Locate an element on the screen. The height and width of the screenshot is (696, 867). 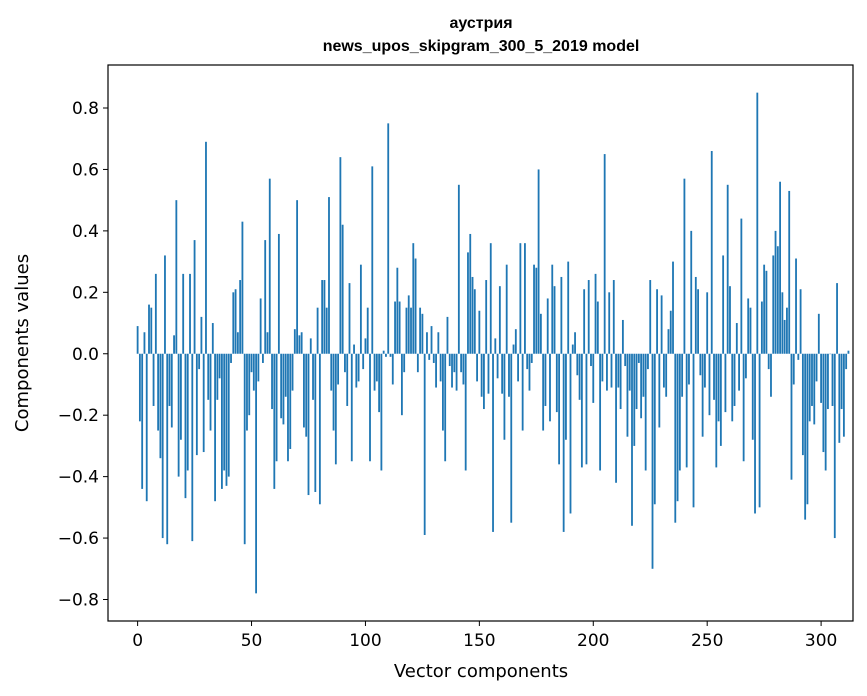
y-tick-label: 0.4 is located at coordinates (85, 232).